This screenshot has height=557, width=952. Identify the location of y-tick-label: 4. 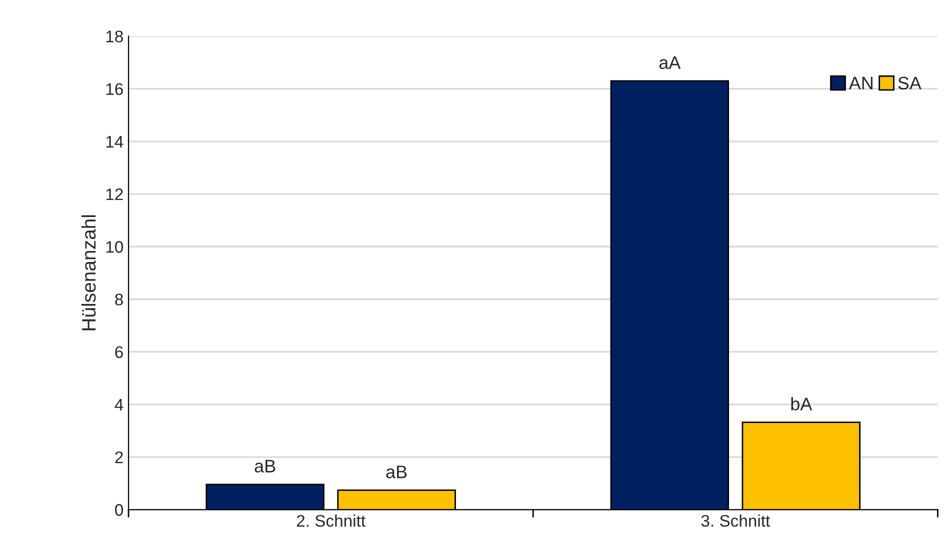
(119, 404).